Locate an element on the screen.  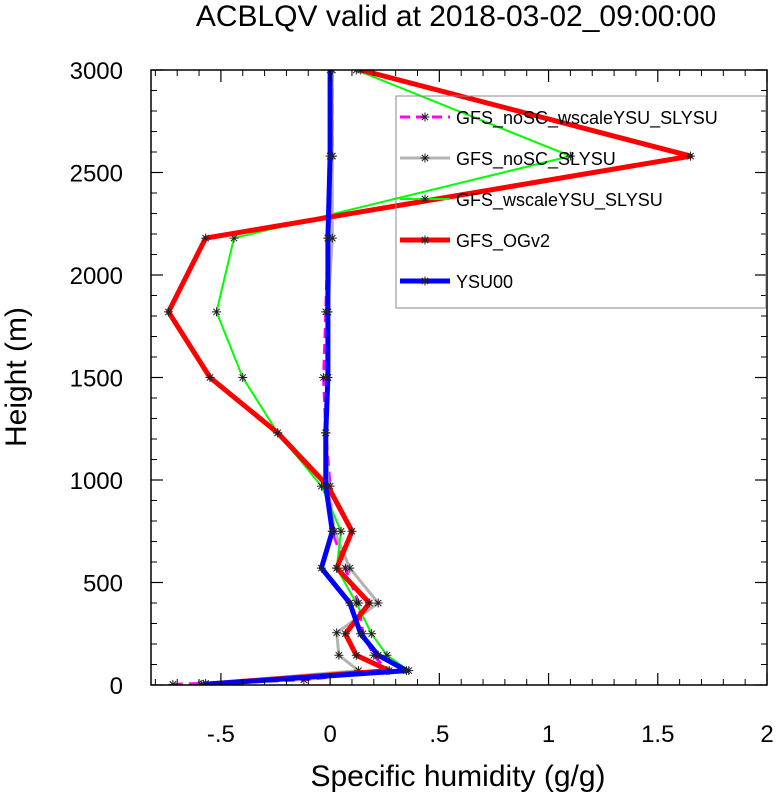
x-tick-label: 1.5 is located at coordinates (657, 734).